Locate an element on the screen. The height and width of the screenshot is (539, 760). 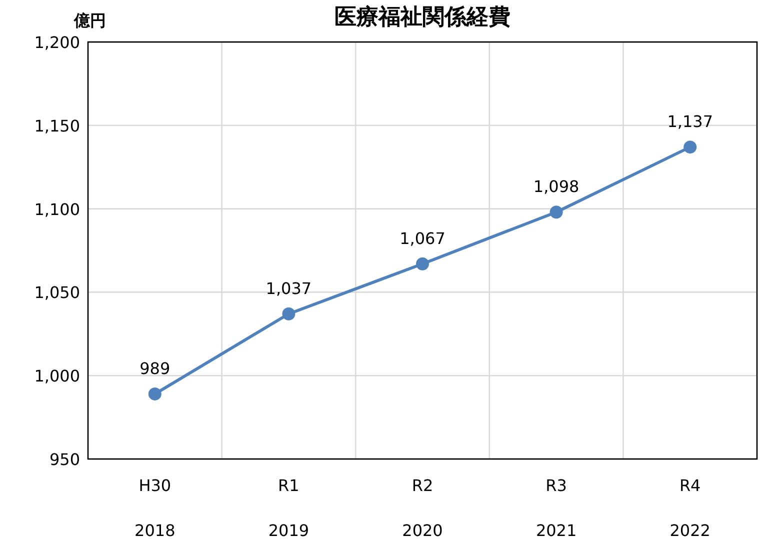
data-label: 1,098 is located at coordinates (556, 186).